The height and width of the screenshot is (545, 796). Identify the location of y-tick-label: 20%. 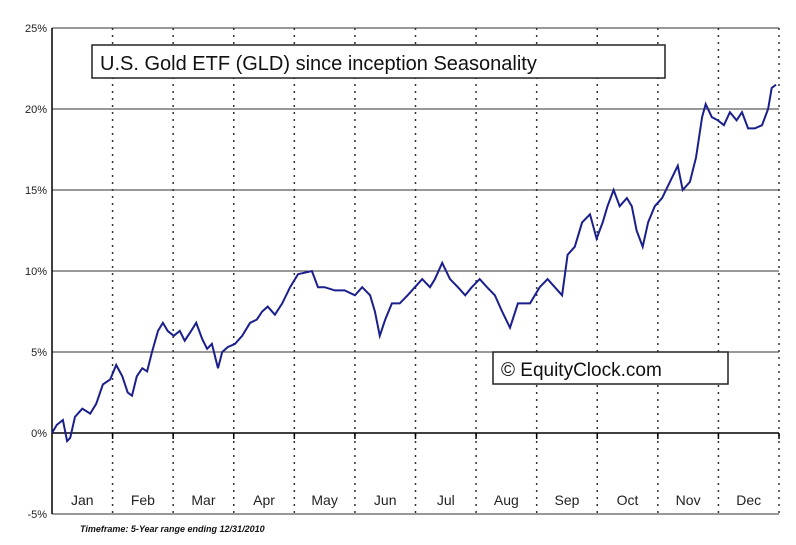
(36, 110).